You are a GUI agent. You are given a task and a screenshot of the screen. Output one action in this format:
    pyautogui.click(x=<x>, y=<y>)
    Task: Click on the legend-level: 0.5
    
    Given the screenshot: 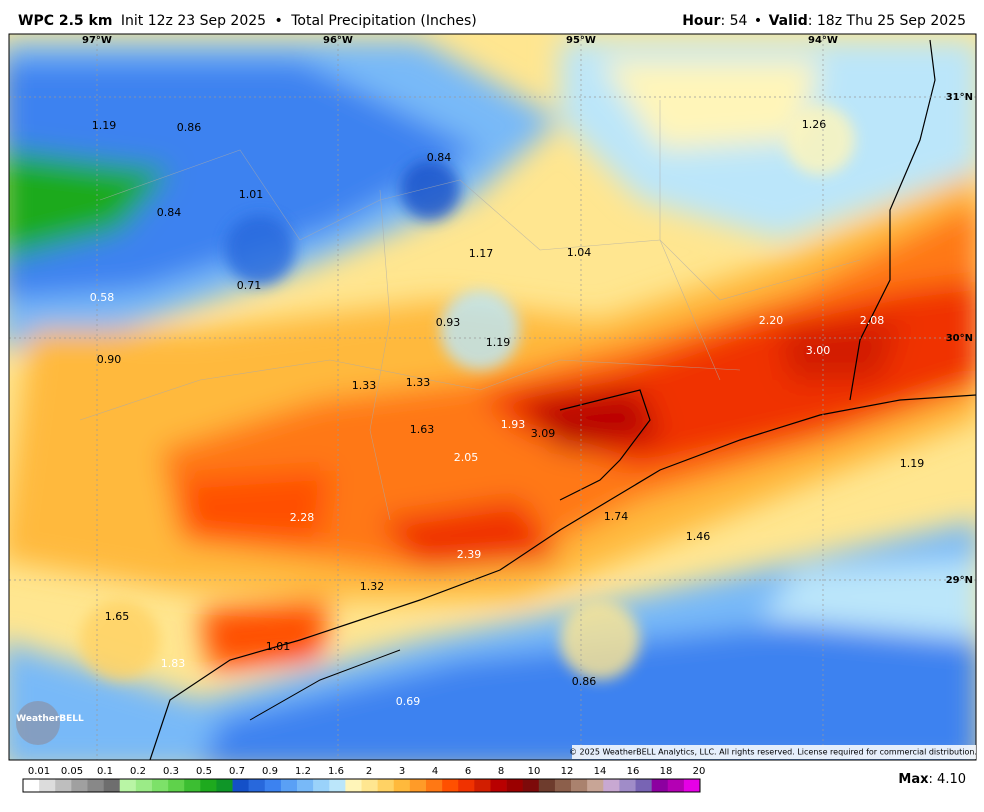 What is the action you would take?
    pyautogui.click(x=204, y=771)
    